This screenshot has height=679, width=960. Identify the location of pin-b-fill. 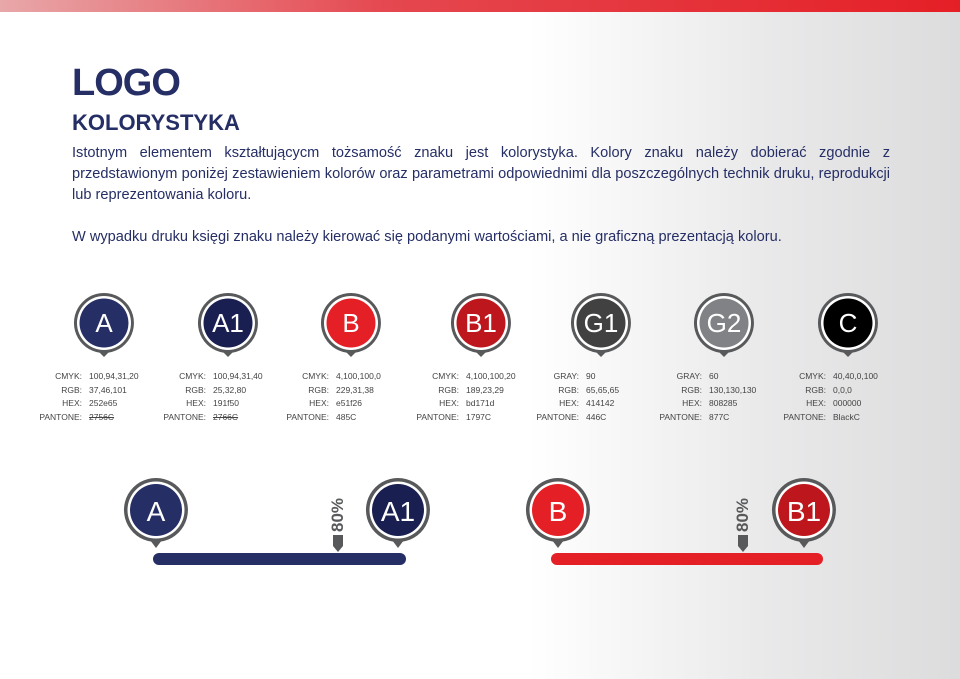
(558, 510).